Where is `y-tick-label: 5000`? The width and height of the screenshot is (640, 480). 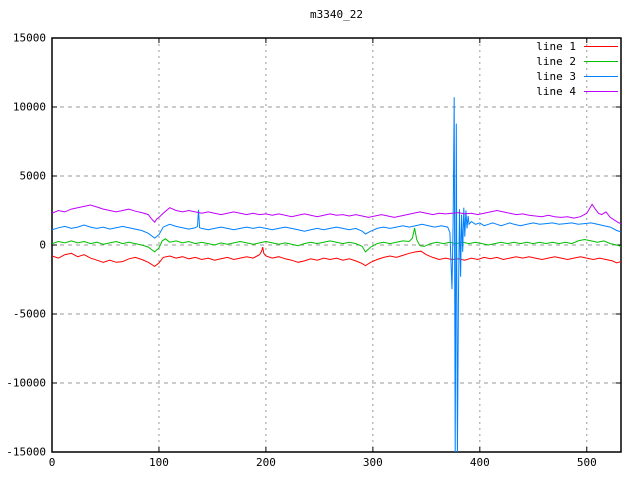
y-tick-label: 5000 is located at coordinates (33, 176).